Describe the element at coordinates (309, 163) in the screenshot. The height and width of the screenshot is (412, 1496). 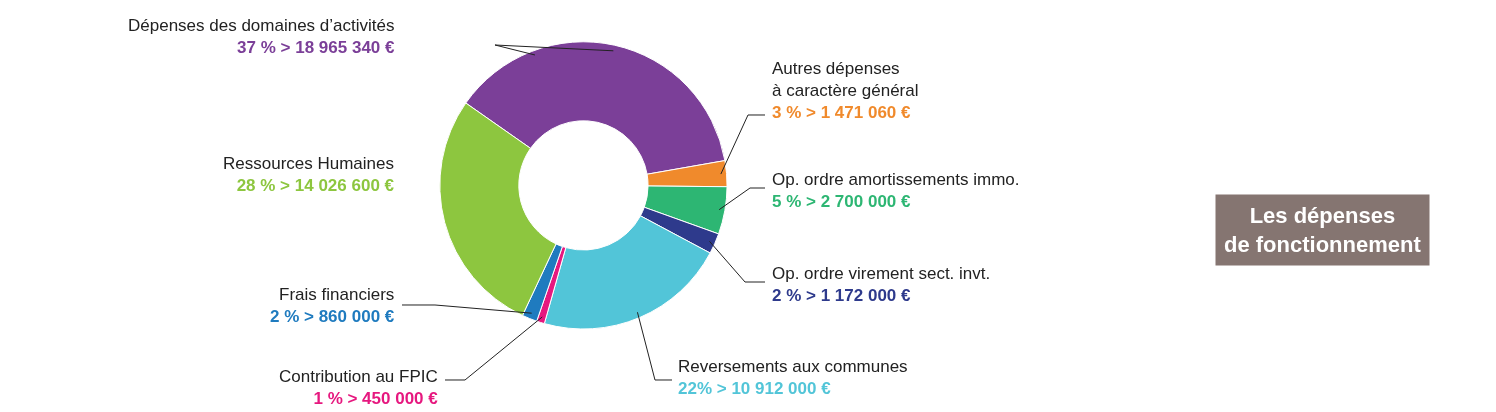
I see `slice-label: Ressources Humaines` at that location.